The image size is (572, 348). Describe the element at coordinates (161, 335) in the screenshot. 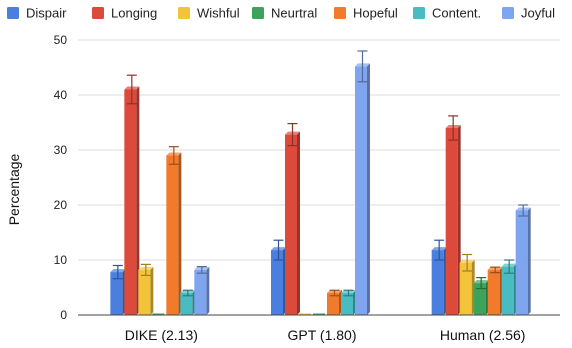

I see `x-category-label: DIKE (2.13)` at that location.